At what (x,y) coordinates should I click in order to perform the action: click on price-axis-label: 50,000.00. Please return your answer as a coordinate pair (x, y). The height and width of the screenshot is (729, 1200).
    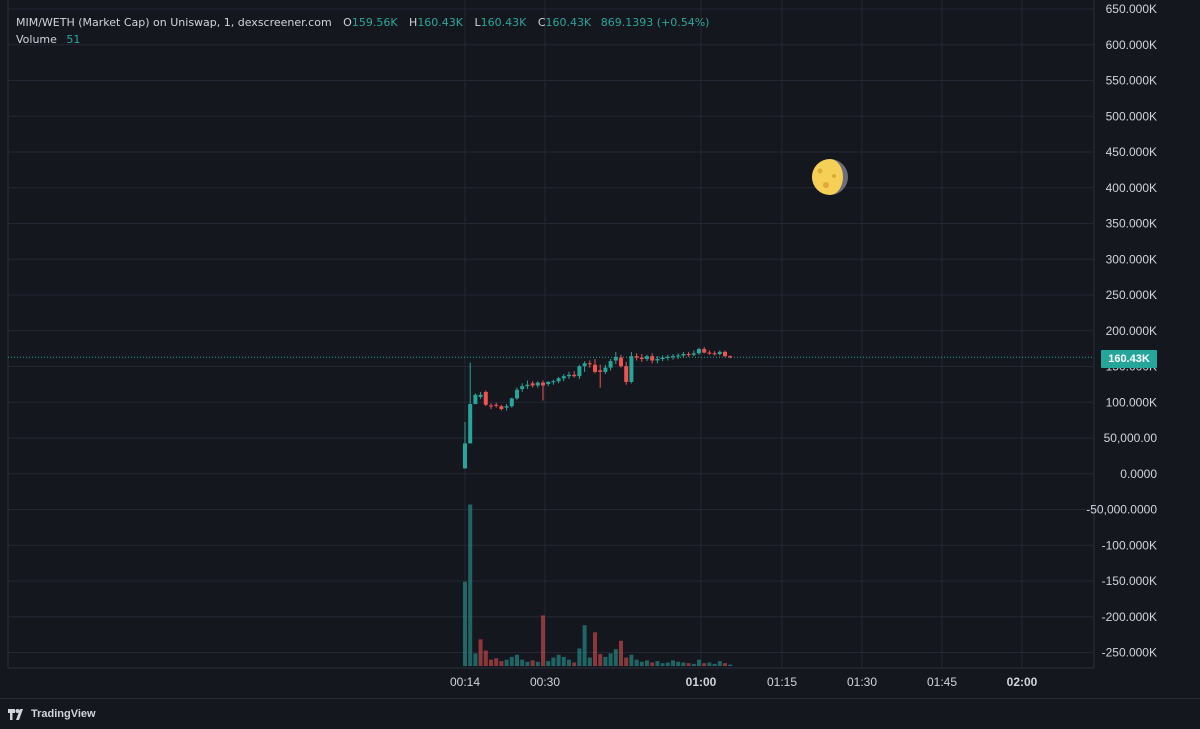
    Looking at the image, I should click on (1131, 438).